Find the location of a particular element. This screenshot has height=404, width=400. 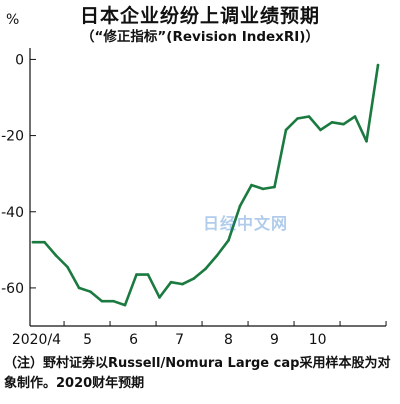

chart-title: 日本企业纷纷上调业绩预期 is located at coordinates (199, 16).